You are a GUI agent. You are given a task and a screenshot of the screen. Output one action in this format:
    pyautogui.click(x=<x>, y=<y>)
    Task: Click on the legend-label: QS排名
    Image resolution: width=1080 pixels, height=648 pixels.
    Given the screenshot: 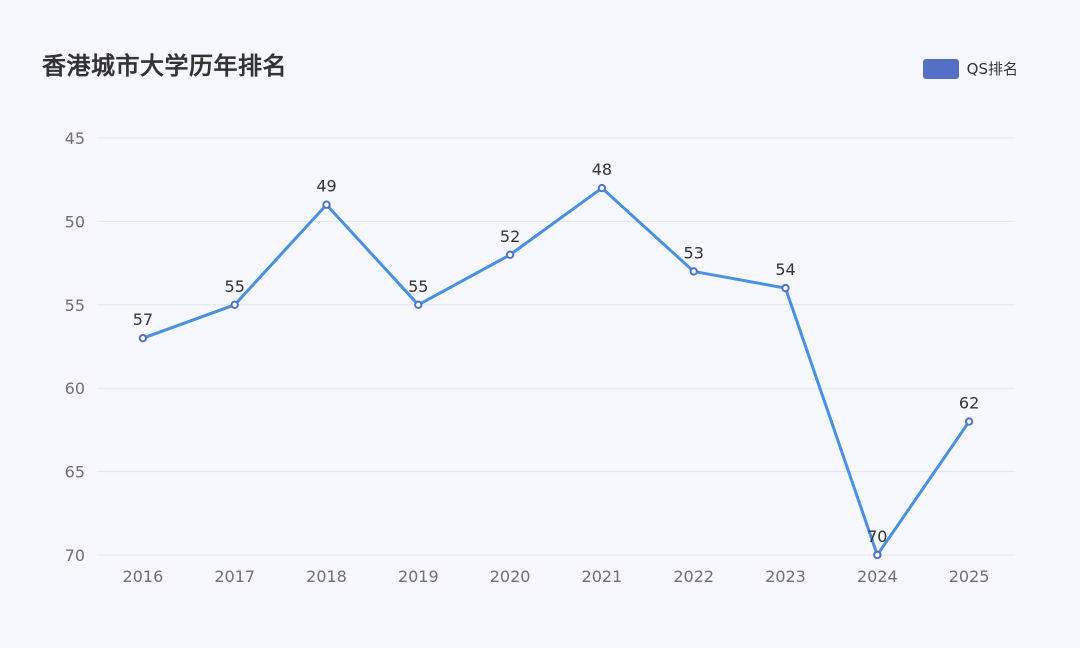 What is the action you would take?
    pyautogui.click(x=992, y=69)
    